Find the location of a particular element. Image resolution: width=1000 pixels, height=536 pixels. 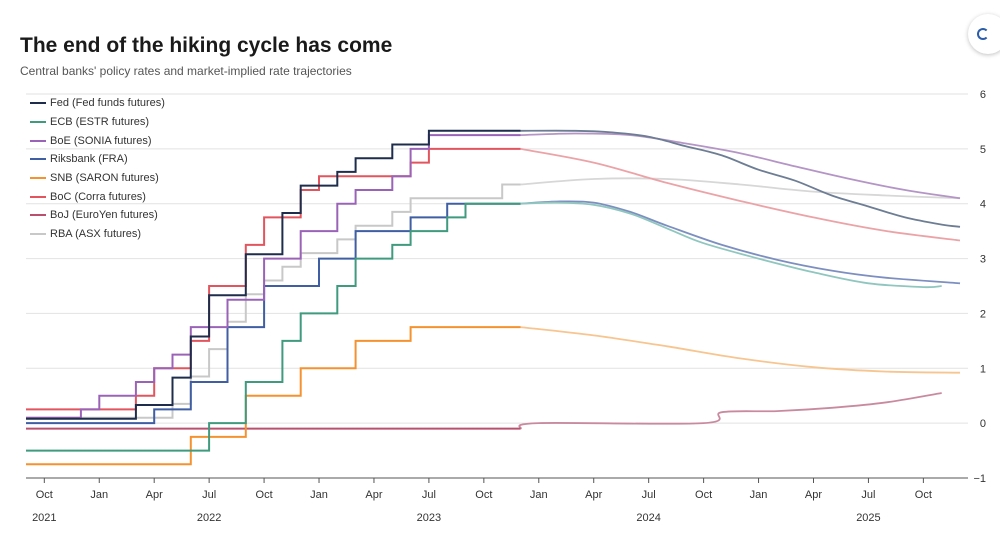

x-year-label: 2021 is located at coordinates (44, 518).